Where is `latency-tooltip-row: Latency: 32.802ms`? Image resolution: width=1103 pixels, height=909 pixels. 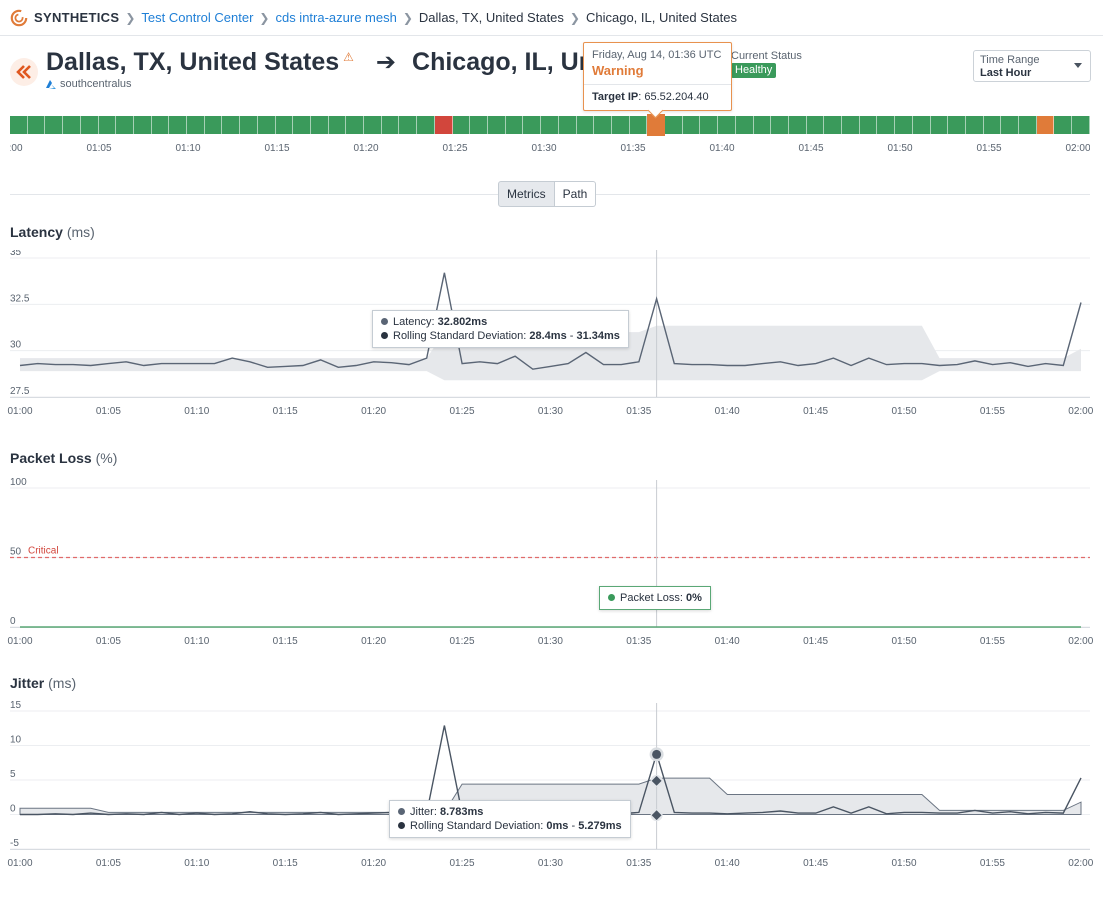
latency-tooltip-row: Latency: 32.802ms is located at coordinates (500, 322).